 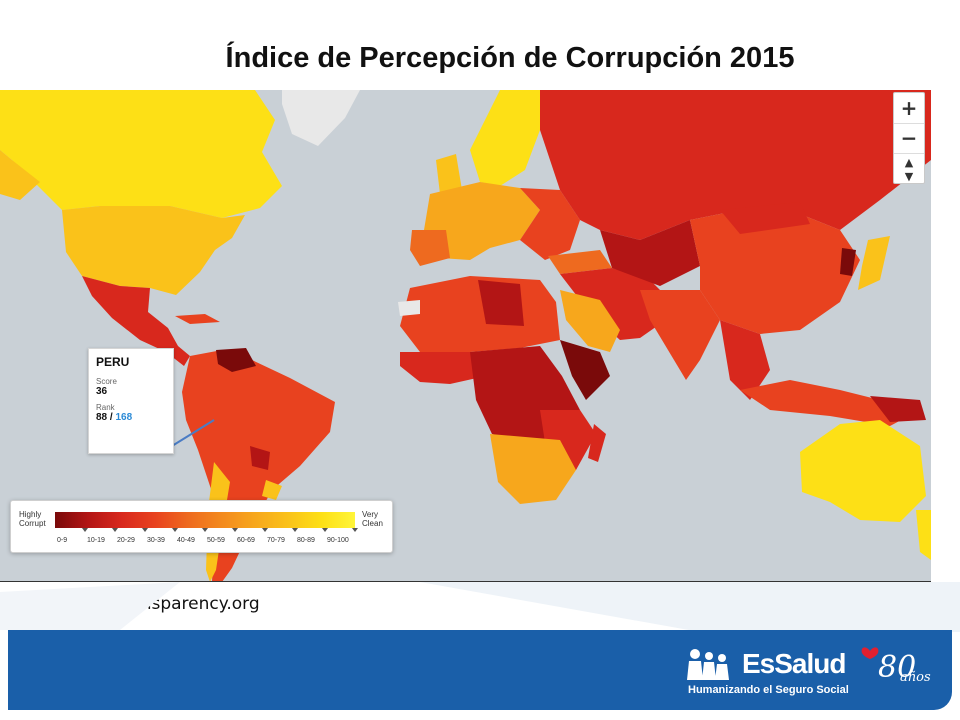 What do you see at coordinates (430, 248) in the screenshot?
I see `iberia` at bounding box center [430, 248].